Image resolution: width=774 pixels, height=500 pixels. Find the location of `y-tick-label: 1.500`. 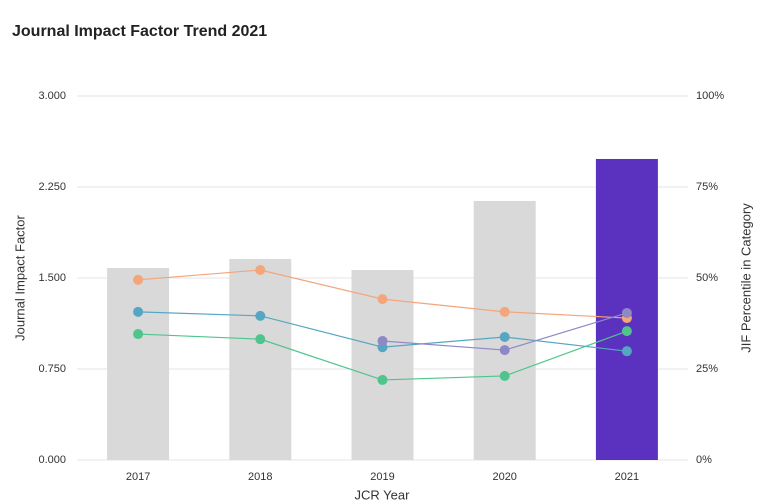

y-tick-label: 1.500 is located at coordinates (52, 278).